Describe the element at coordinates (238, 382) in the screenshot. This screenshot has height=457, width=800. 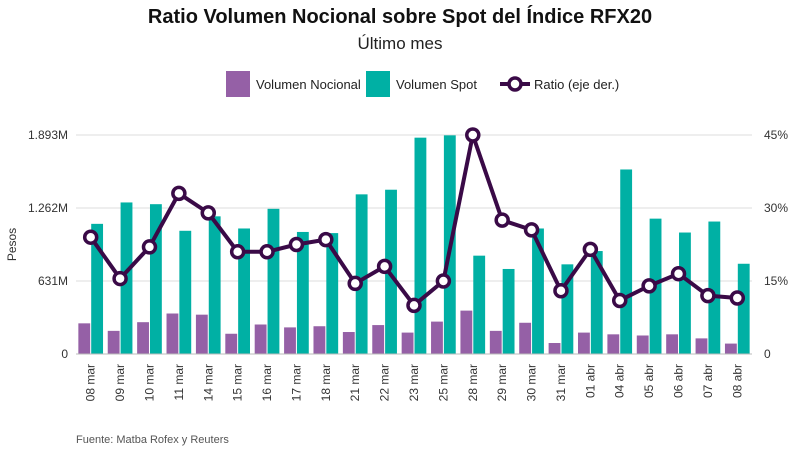
I see `x-tick-label: 15 mar` at that location.